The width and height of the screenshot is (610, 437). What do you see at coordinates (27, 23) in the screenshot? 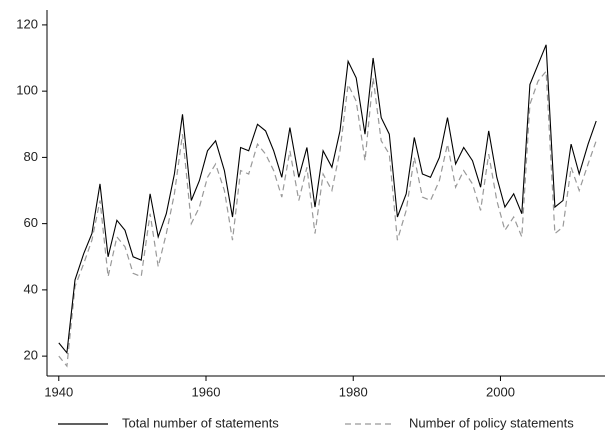
I see `y-tick-label: 120` at bounding box center [27, 23].